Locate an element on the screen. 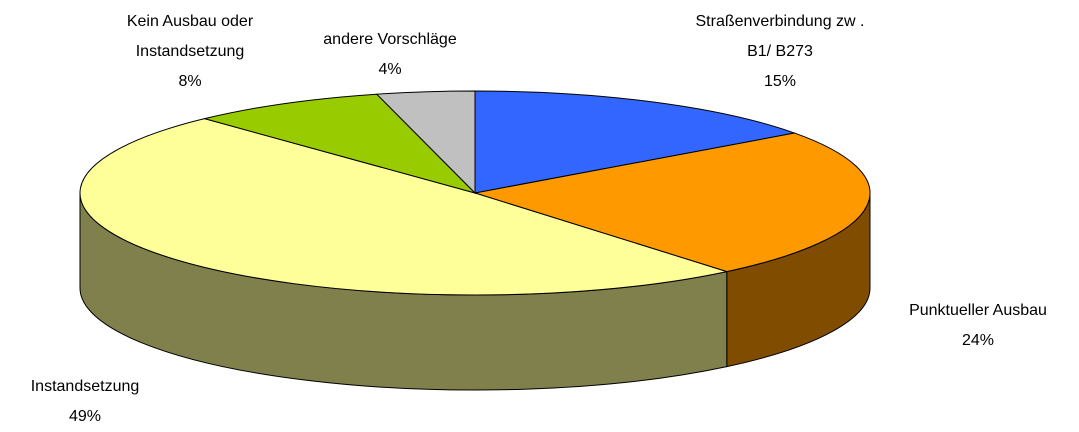  slice-label: Kein Ausbau oder Instandsetzung 8% is located at coordinates (190, 52).